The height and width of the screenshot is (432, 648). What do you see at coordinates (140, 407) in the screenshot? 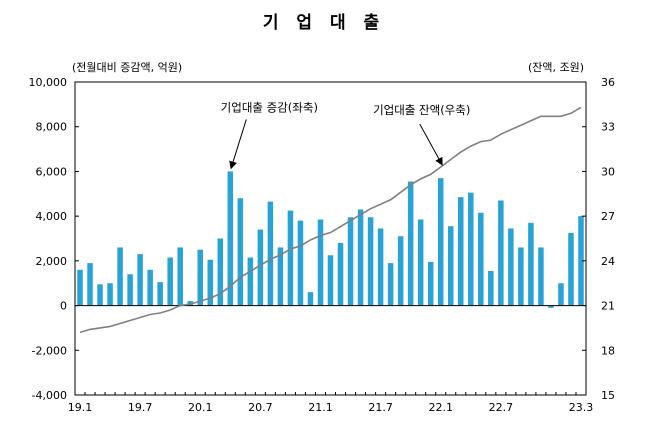
I see `x-tick-label: 19.7` at bounding box center [140, 407].